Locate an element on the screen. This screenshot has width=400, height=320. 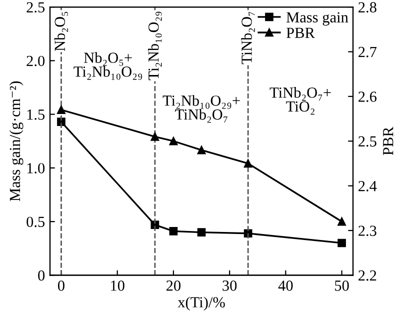
ref-line-label: Nb₂O₅ is located at coordinates (61, 31).